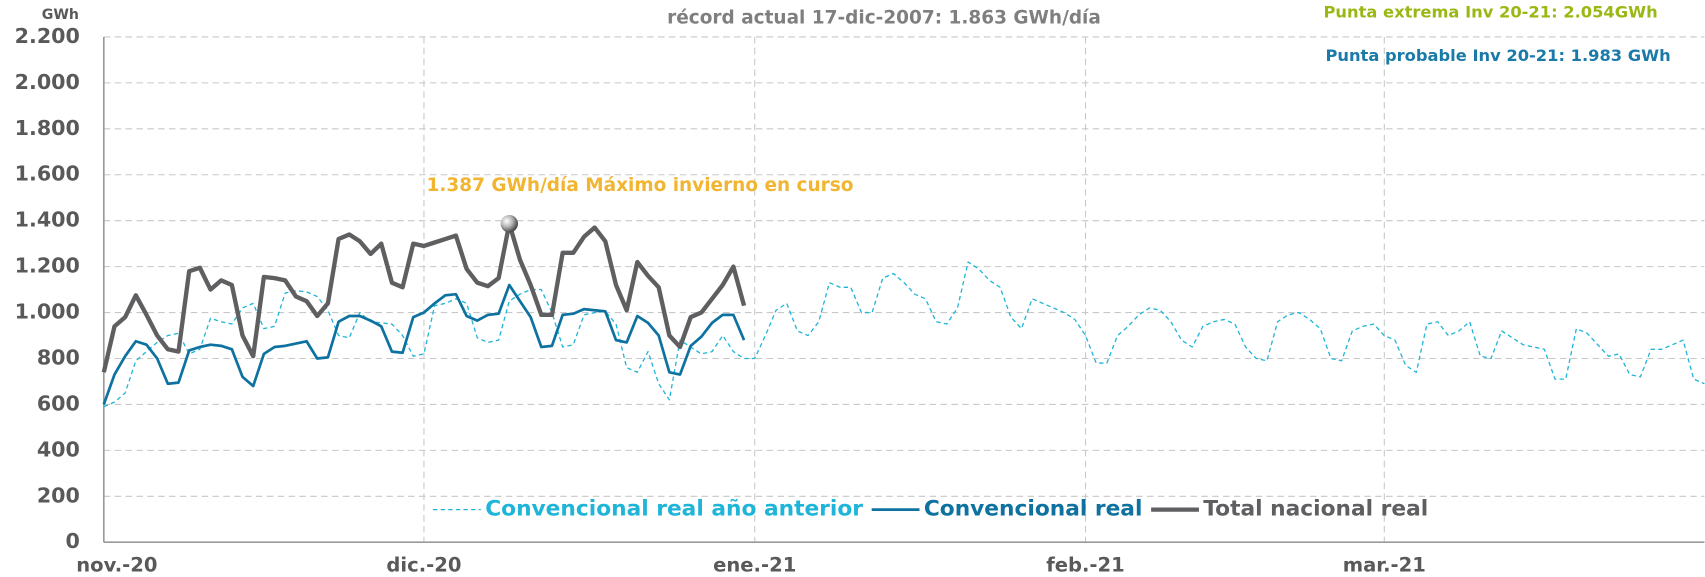 Image resolution: width=1705 pixels, height=577 pixels. I want to click on y-tick-label: 600, so click(58, 403).